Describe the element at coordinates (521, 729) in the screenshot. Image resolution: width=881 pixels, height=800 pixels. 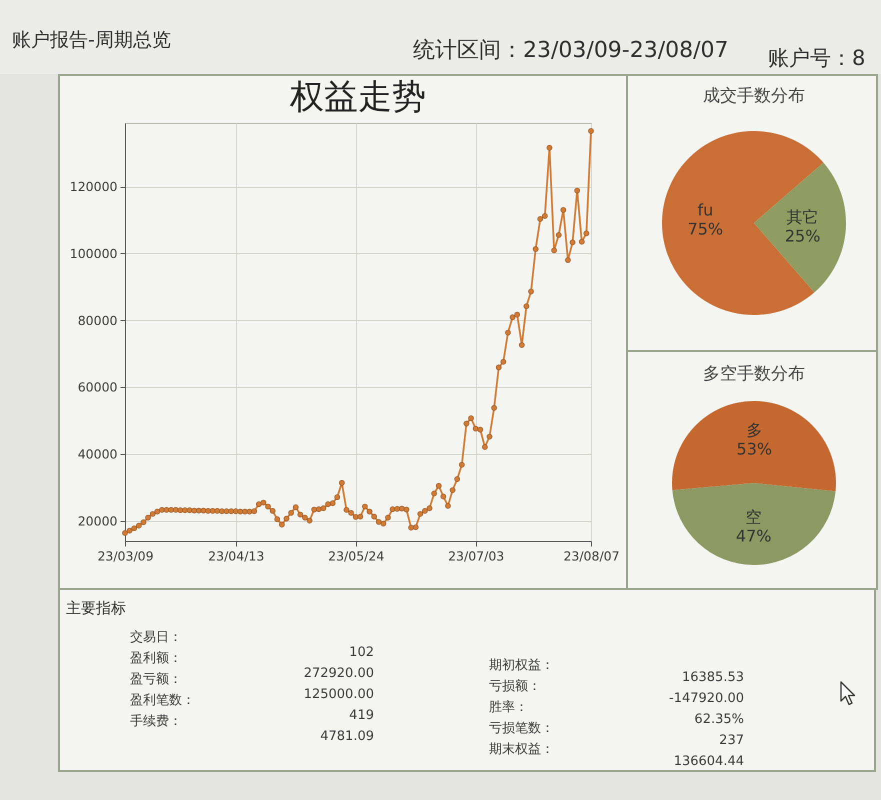
I see `text: 亏损笔数：` at that location.